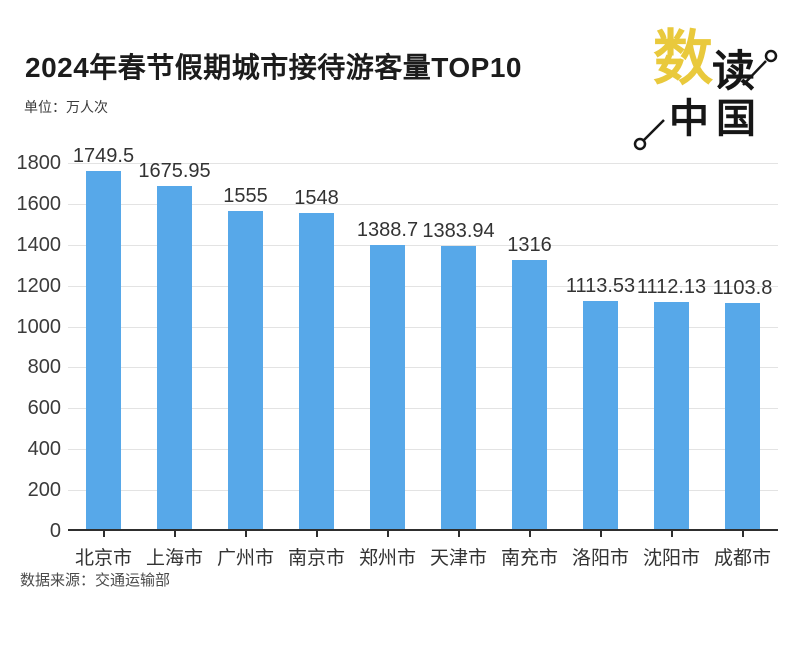 The image size is (800, 648). I want to click on x-tick-label: 天津市, so click(458, 558).